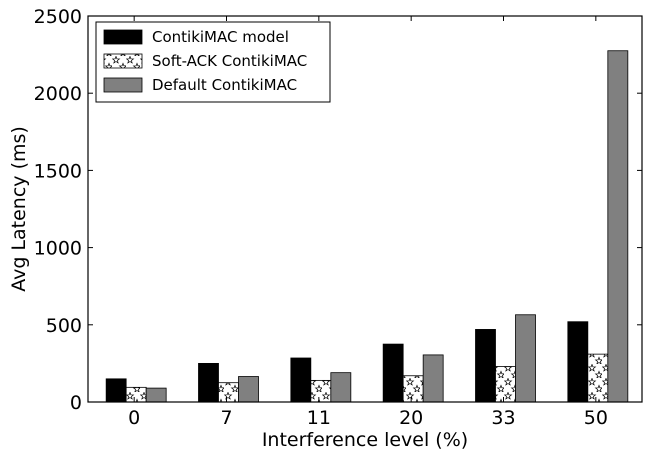 Image resolution: width=646 pixels, height=451 pixels. I want to click on x-tick-label: 50, so click(596, 418).